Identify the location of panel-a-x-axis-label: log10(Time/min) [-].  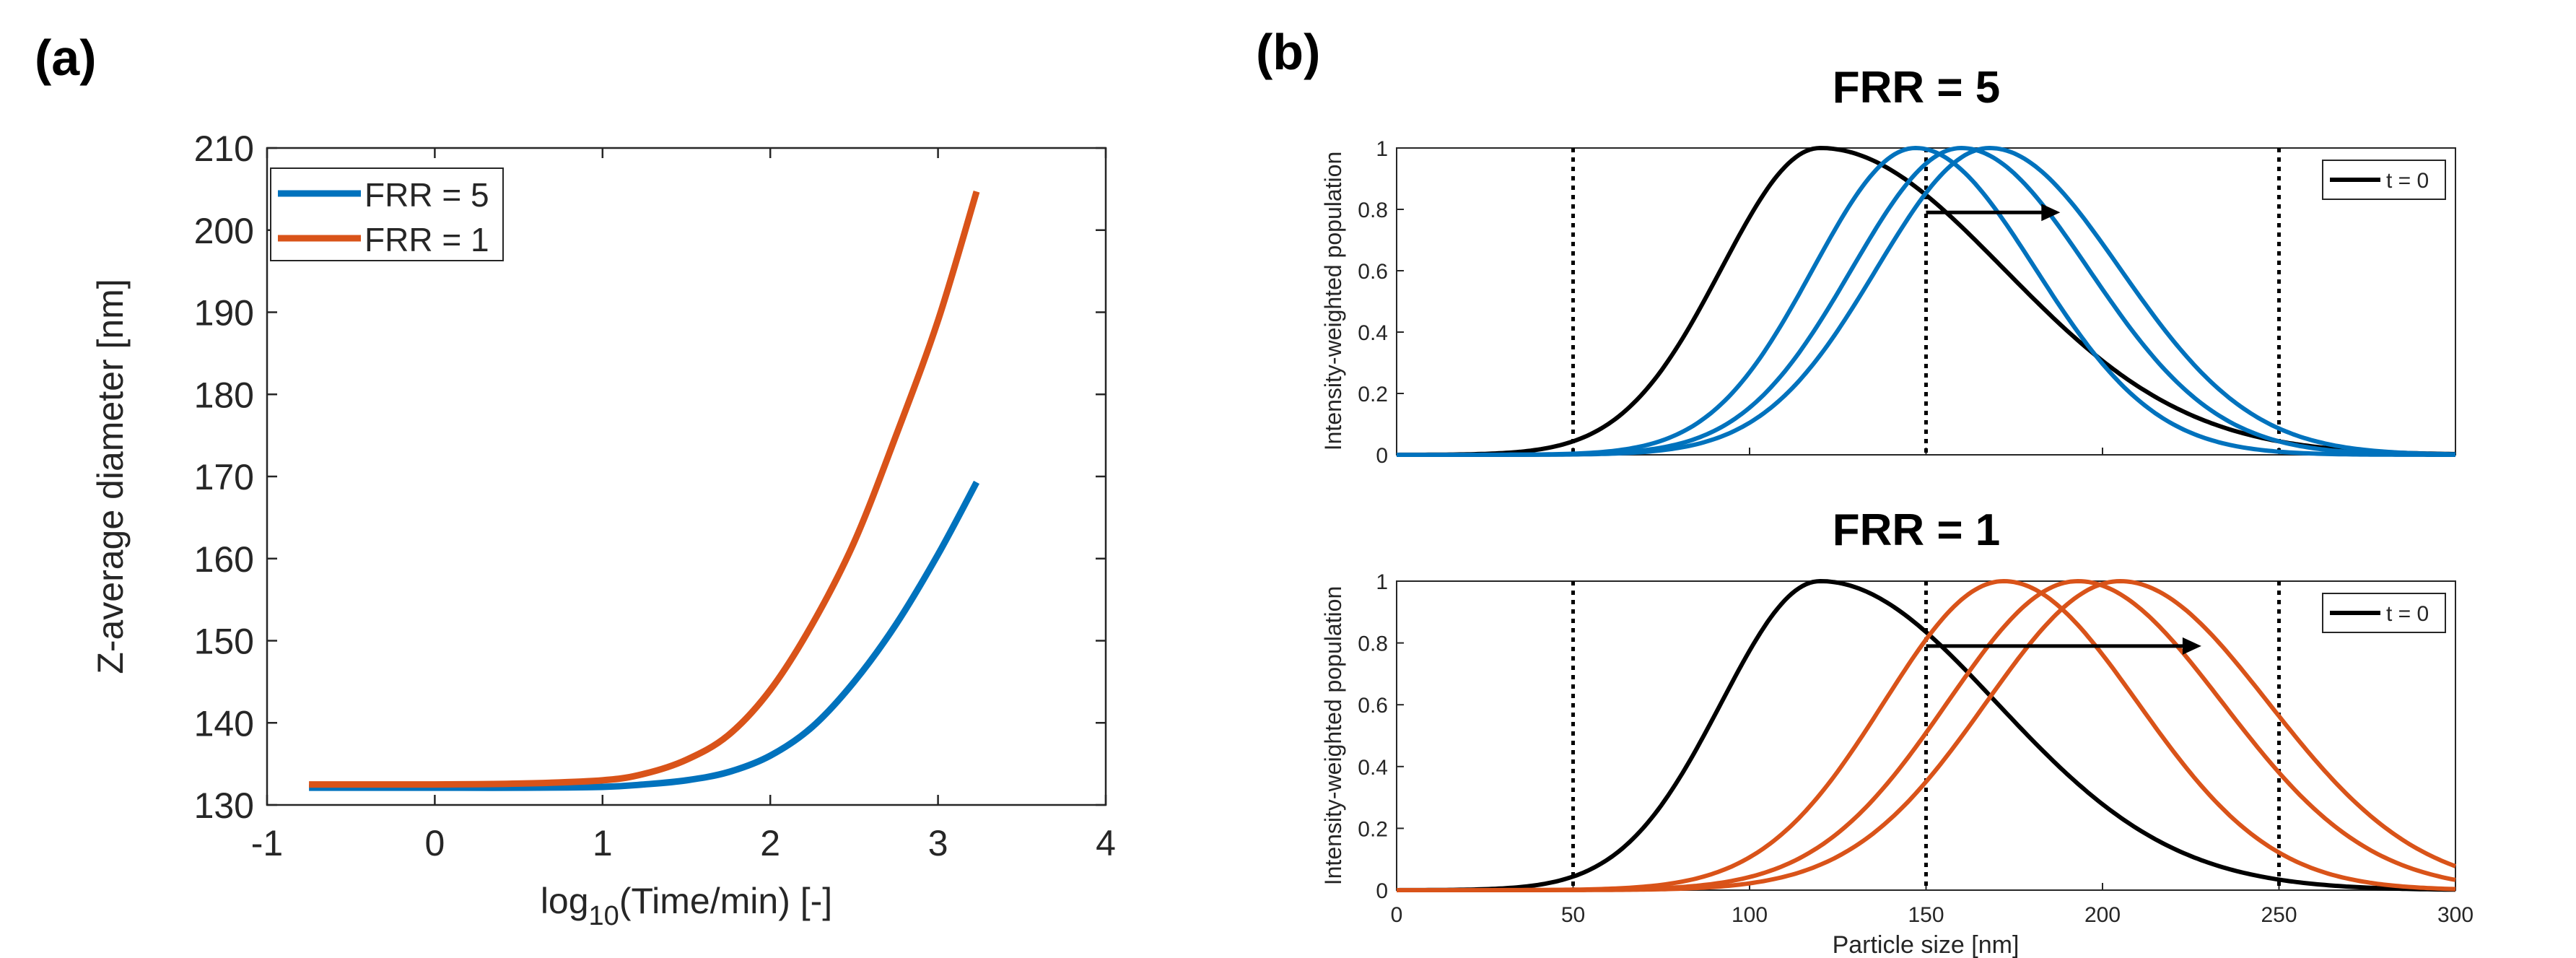
(686, 906).